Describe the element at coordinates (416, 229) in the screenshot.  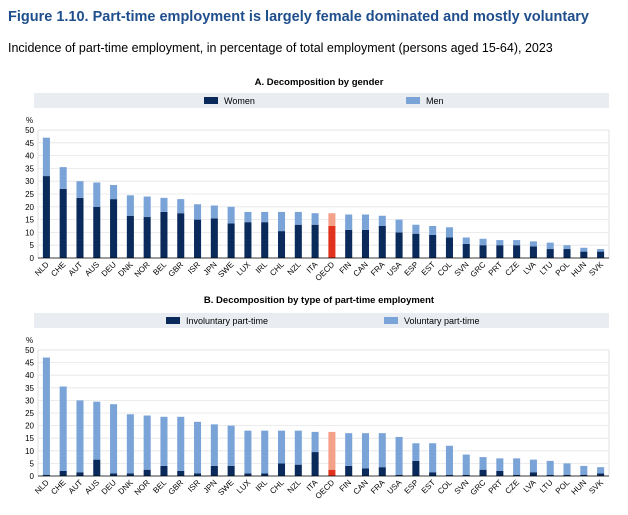
I see `bar-esp-men` at that location.